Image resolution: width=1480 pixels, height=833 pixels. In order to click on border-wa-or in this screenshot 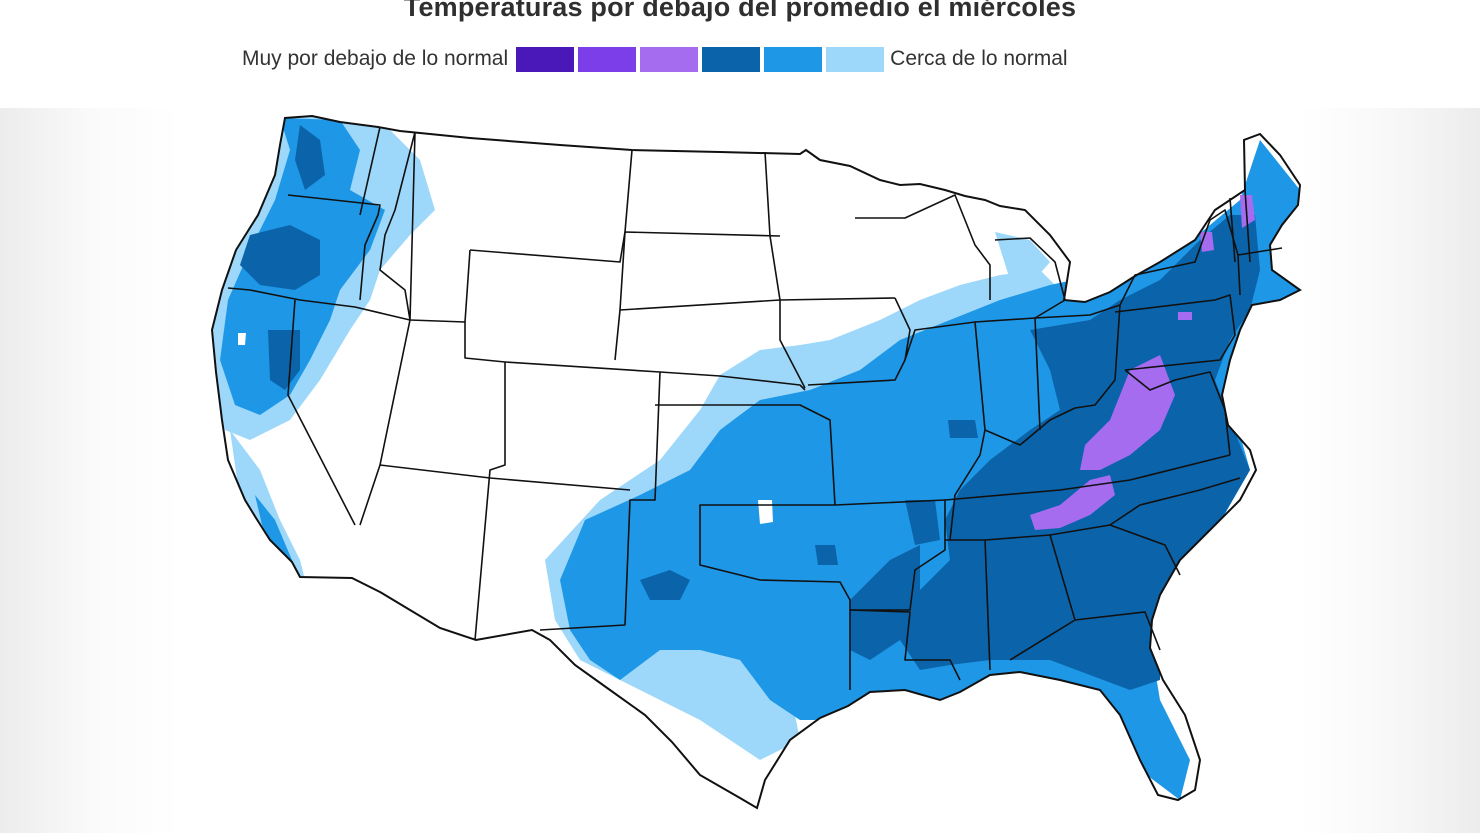, I will do `click(334, 247)`.